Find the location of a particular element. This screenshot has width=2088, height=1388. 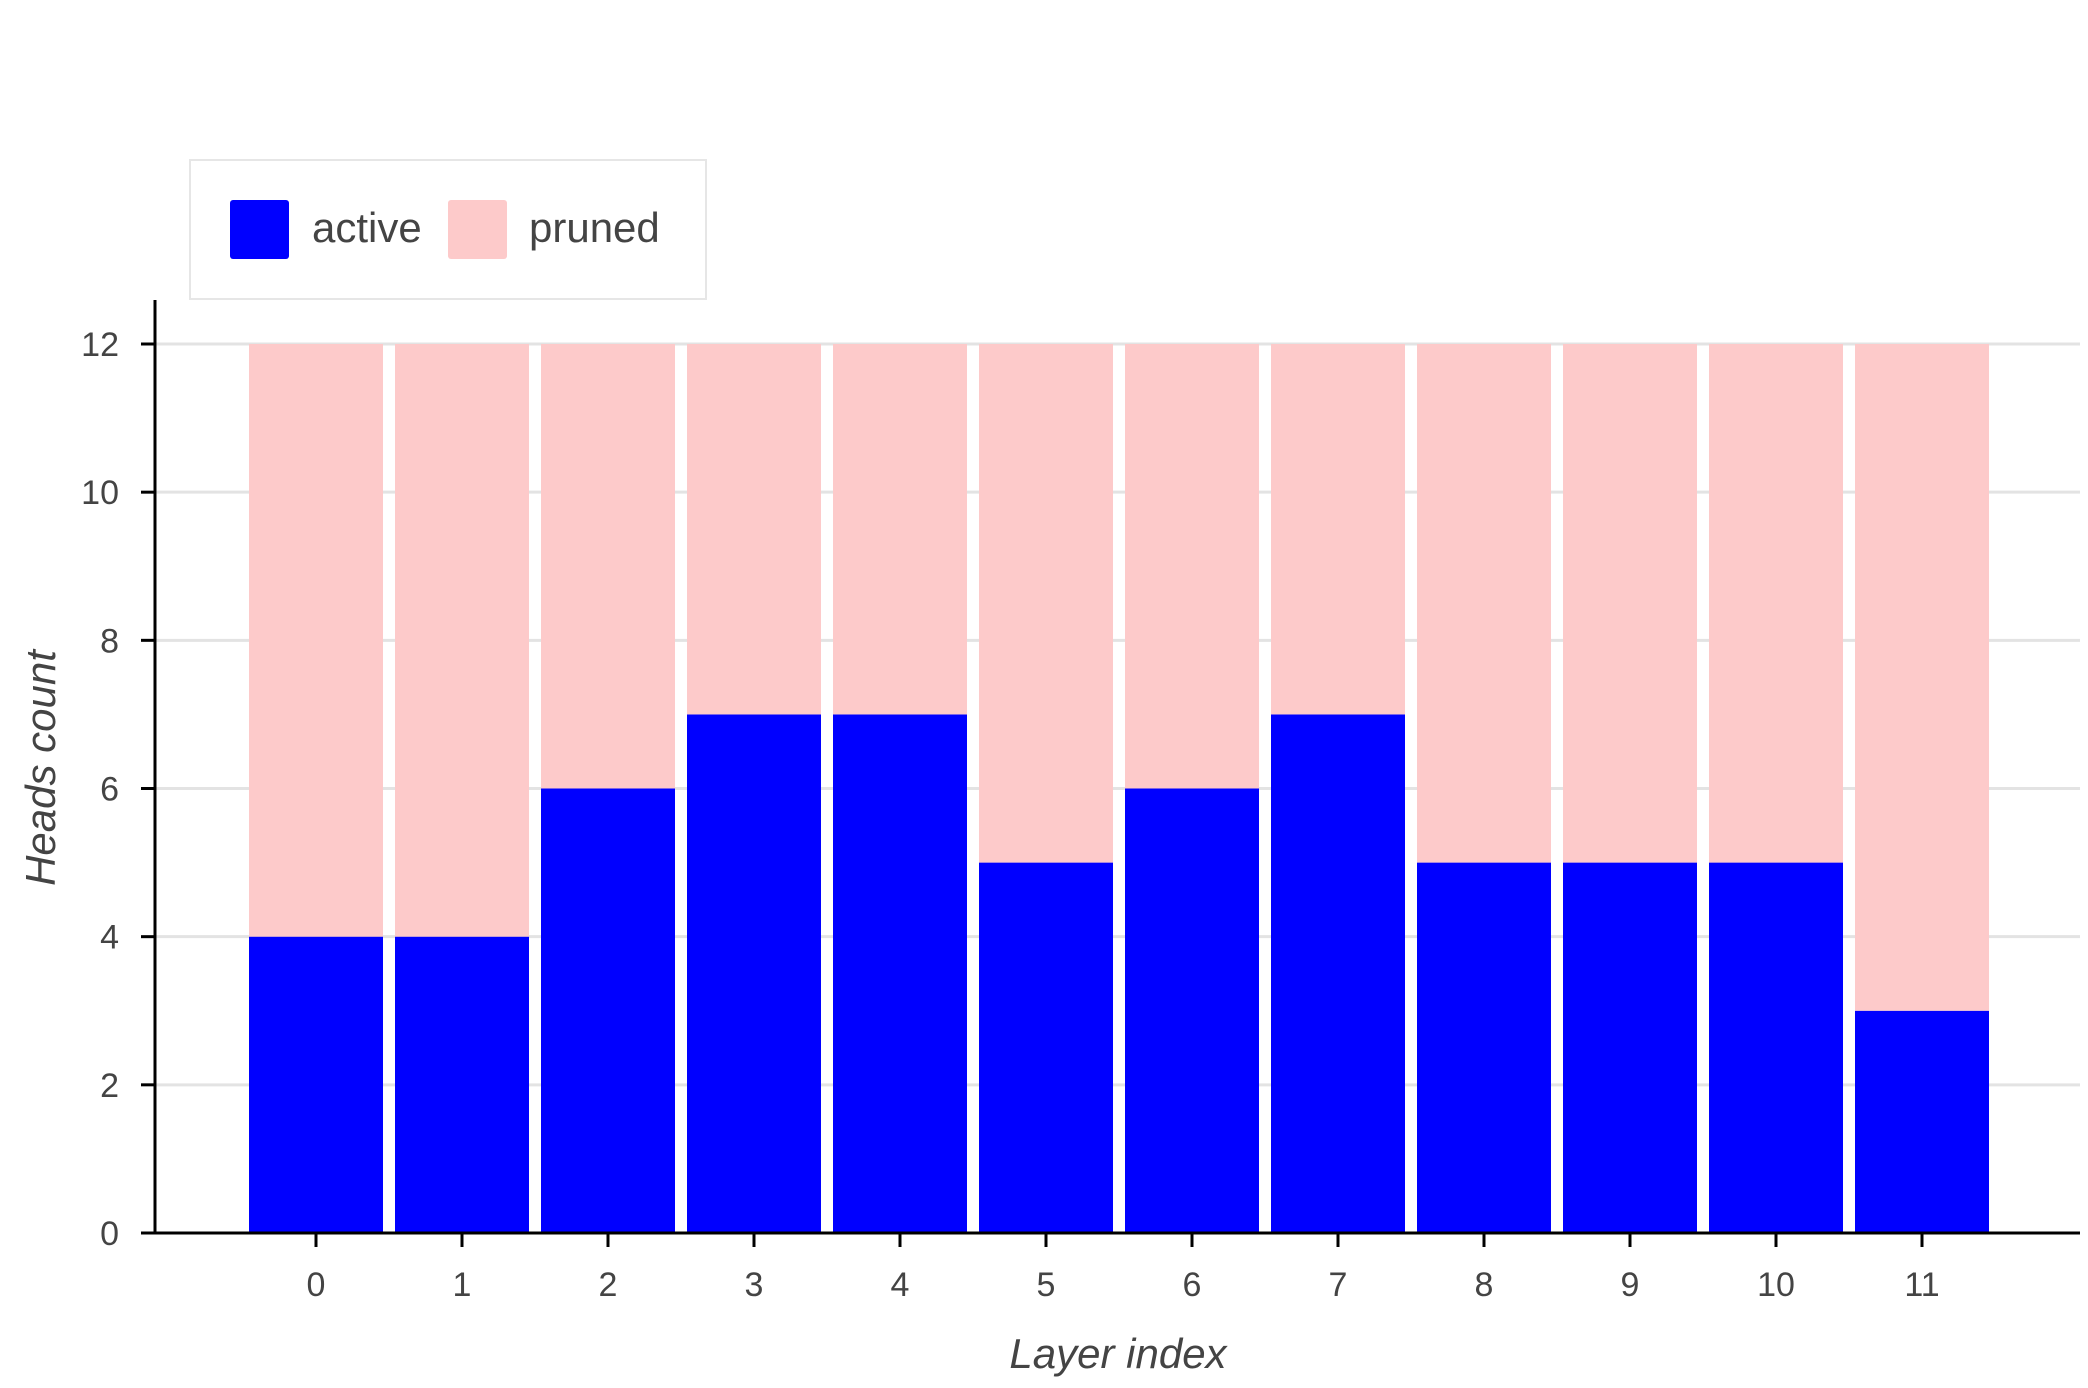

x-tick-label: 8 is located at coordinates (1484, 1285).